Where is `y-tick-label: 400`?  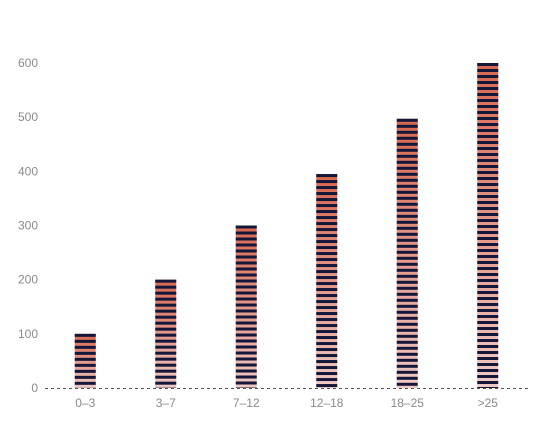 y-tick-label: 400 is located at coordinates (28, 171).